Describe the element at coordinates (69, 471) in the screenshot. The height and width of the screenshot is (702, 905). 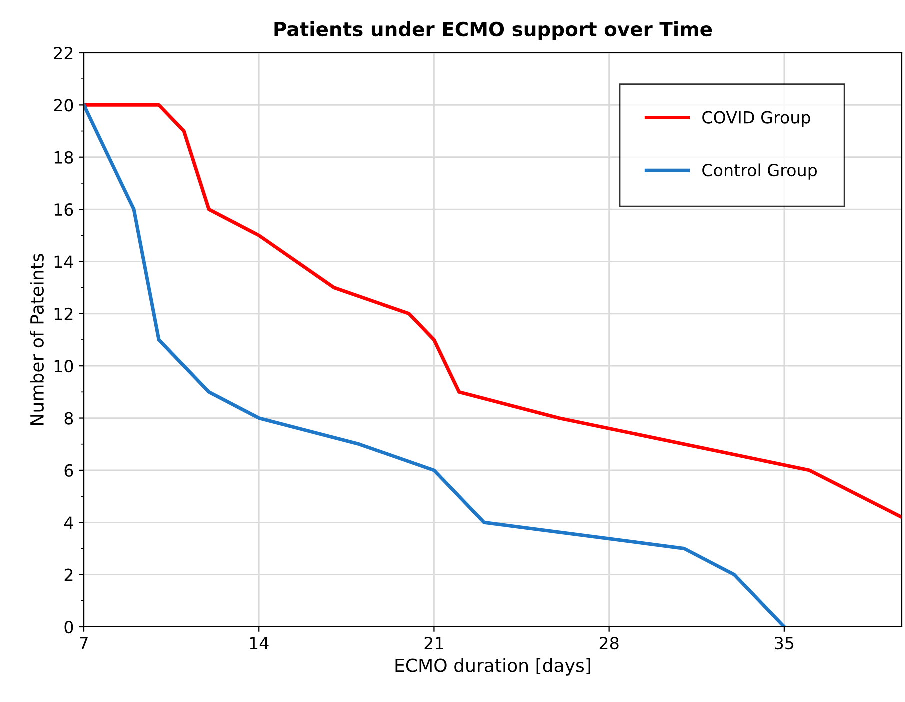
I see `y-tick-label: 6` at that location.